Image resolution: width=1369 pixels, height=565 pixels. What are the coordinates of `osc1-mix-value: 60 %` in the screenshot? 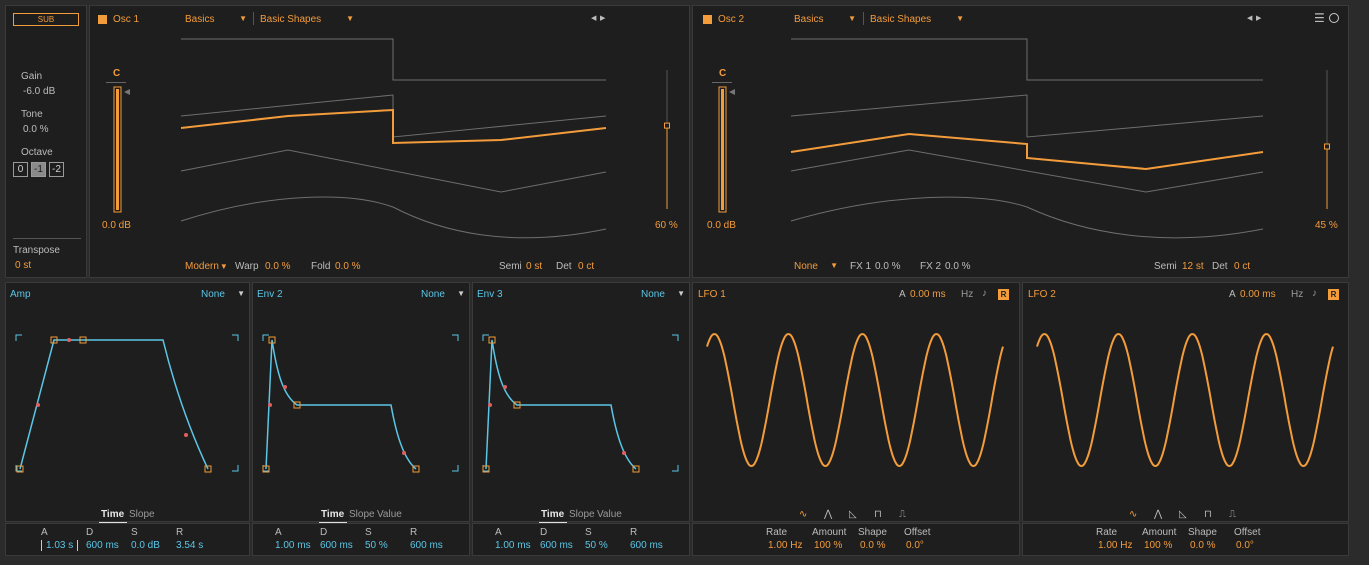 It's located at (666, 225).